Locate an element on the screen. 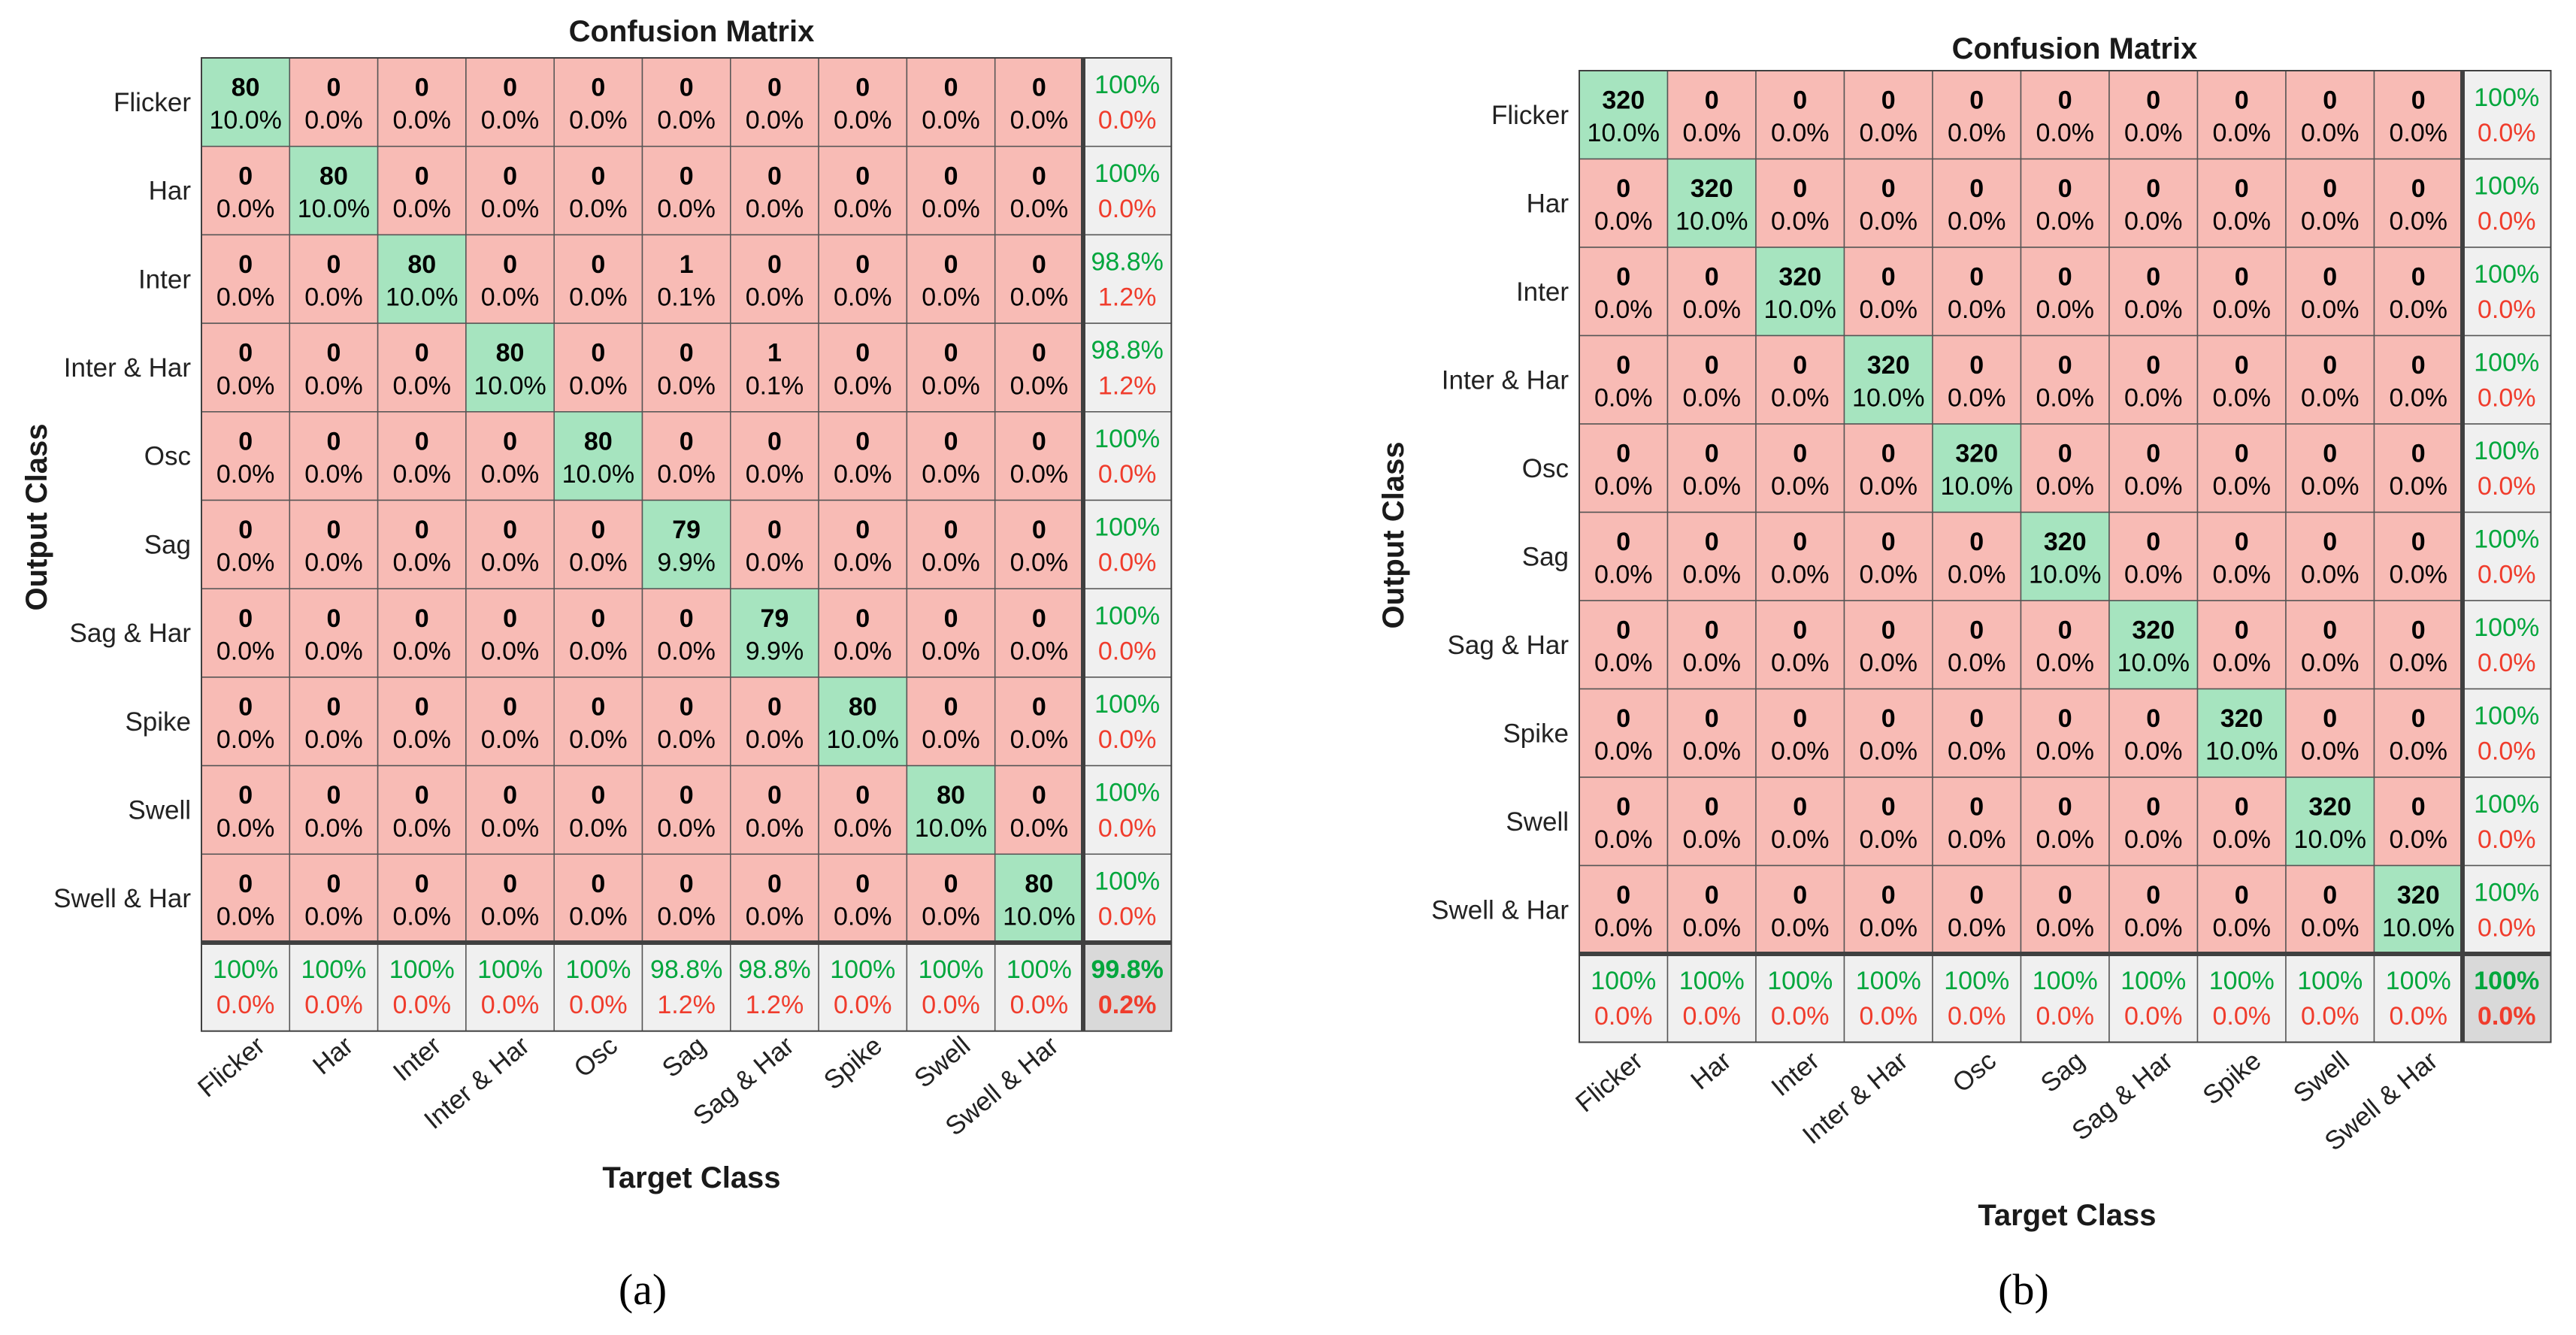 This screenshot has width=2576, height=1335. row-error: 1.2% is located at coordinates (1127, 297).